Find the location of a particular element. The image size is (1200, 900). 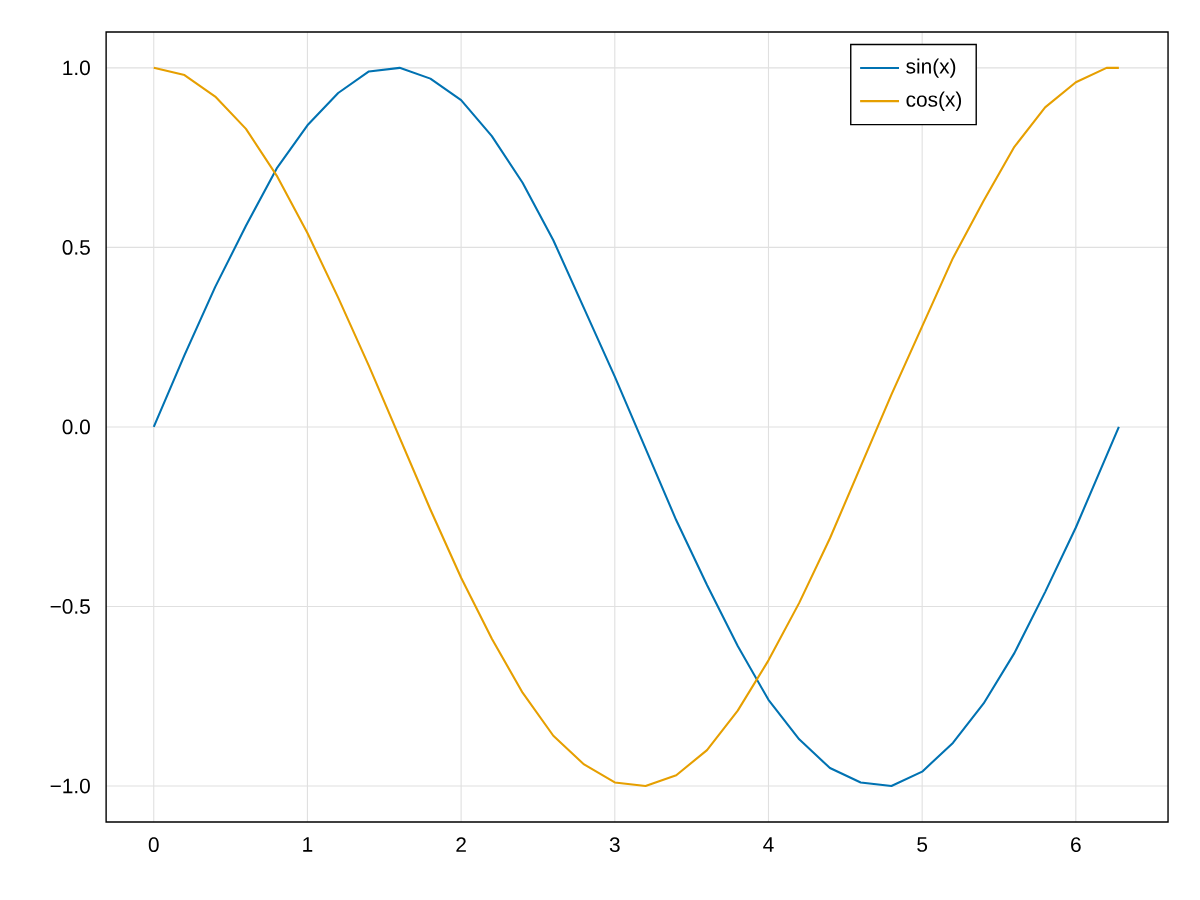

y-tick-label: 1.0 is located at coordinates (76, 68).